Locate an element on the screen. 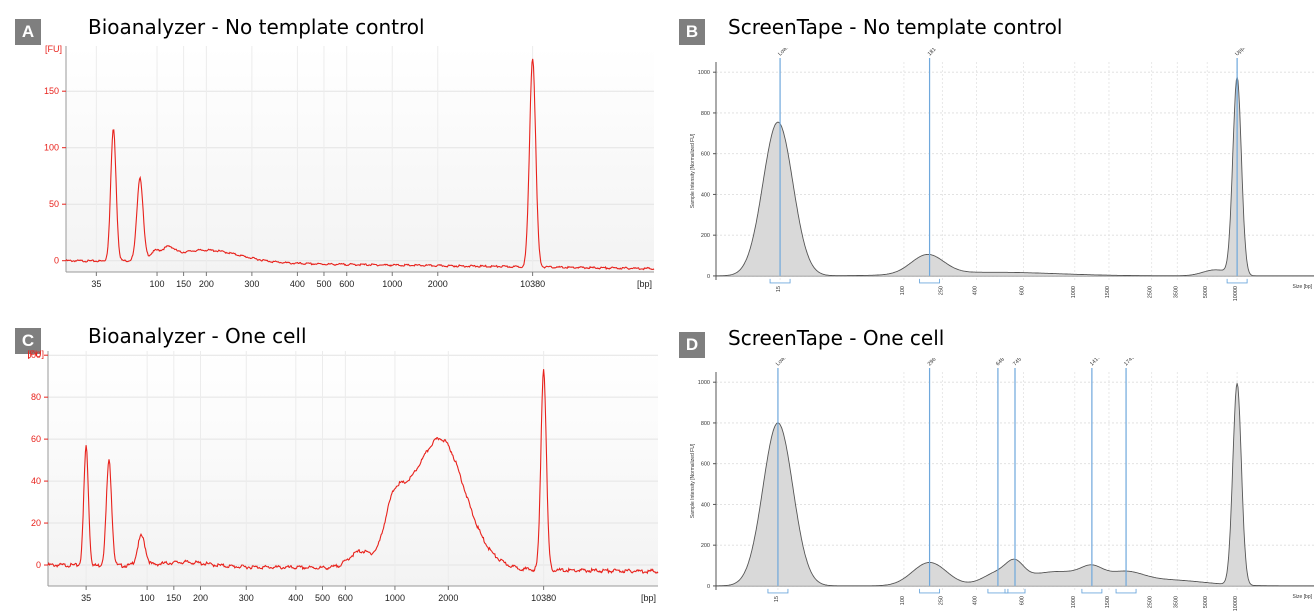 The width and height of the screenshot is (1316, 613). y-tick-label: 100 is located at coordinates (34, 355).